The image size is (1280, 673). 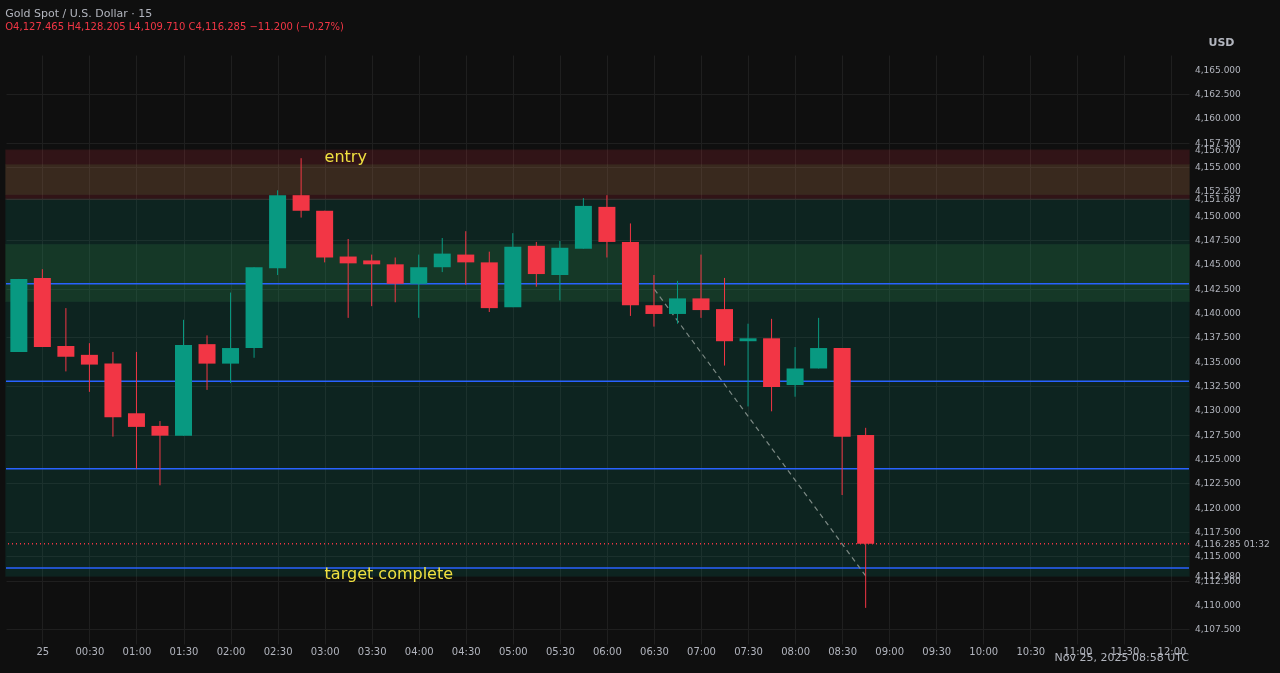 What do you see at coordinates (278, 651) in the screenshot?
I see `x-tick-label: 02:30` at bounding box center [278, 651].